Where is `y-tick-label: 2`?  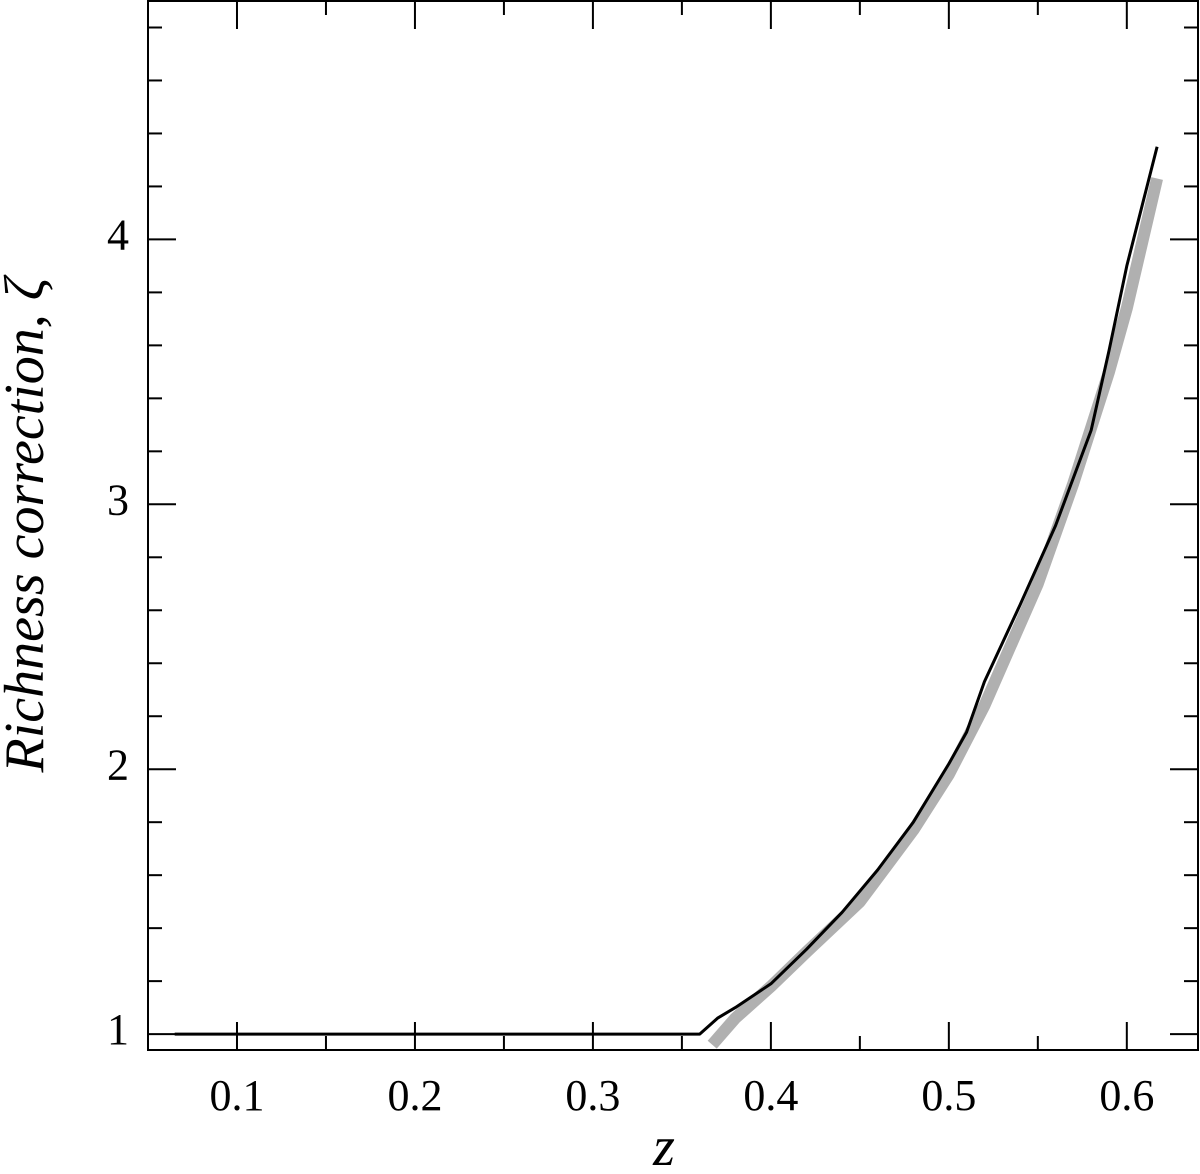 y-tick-label: 2 is located at coordinates (118, 764).